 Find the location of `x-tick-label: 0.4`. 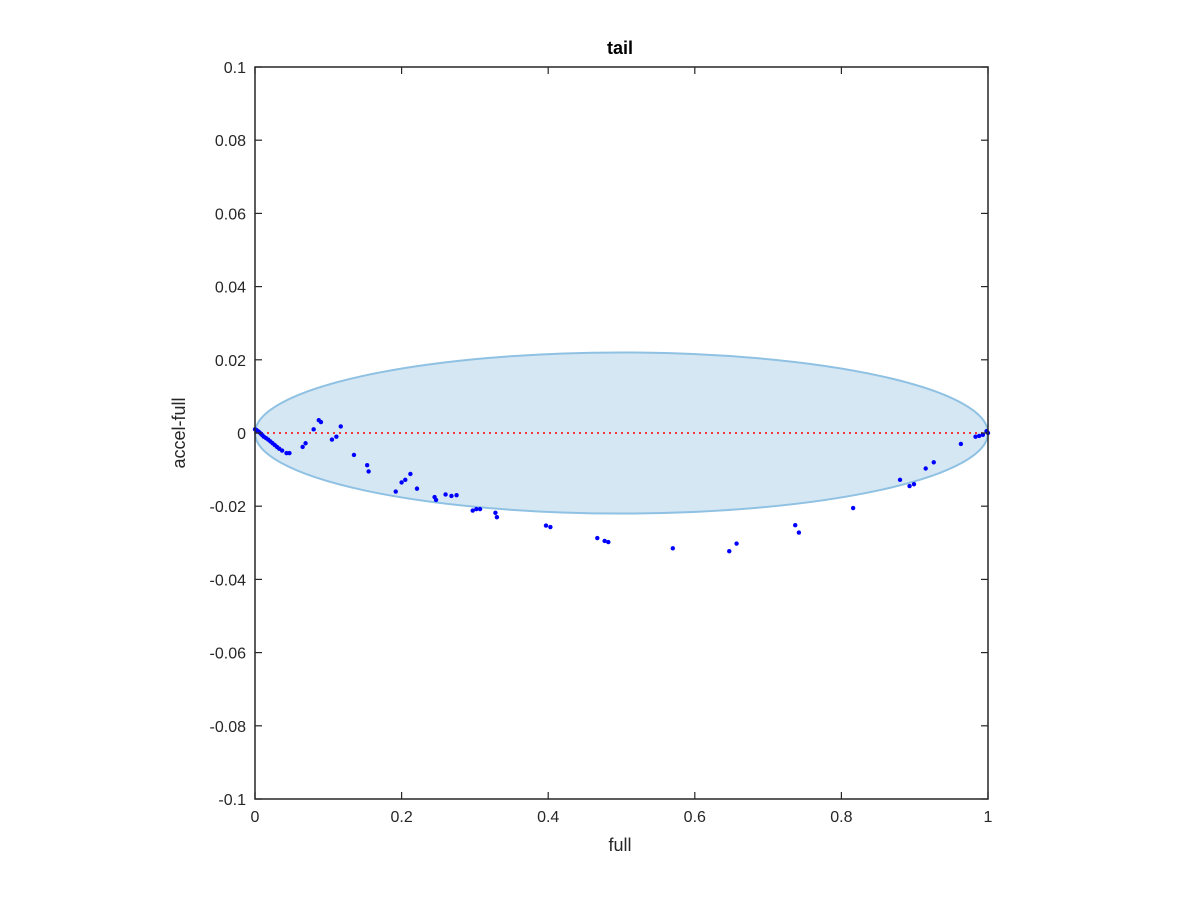

x-tick-label: 0.4 is located at coordinates (548, 817).